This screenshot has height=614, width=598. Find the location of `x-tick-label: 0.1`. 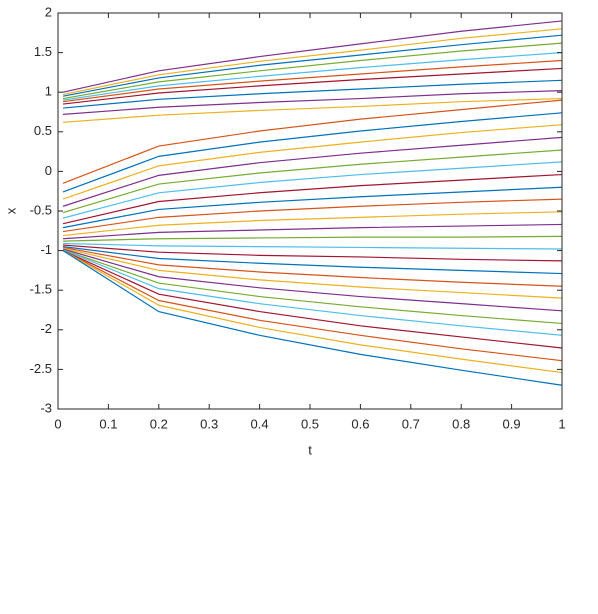

x-tick-label: 0.1 is located at coordinates (108, 423).